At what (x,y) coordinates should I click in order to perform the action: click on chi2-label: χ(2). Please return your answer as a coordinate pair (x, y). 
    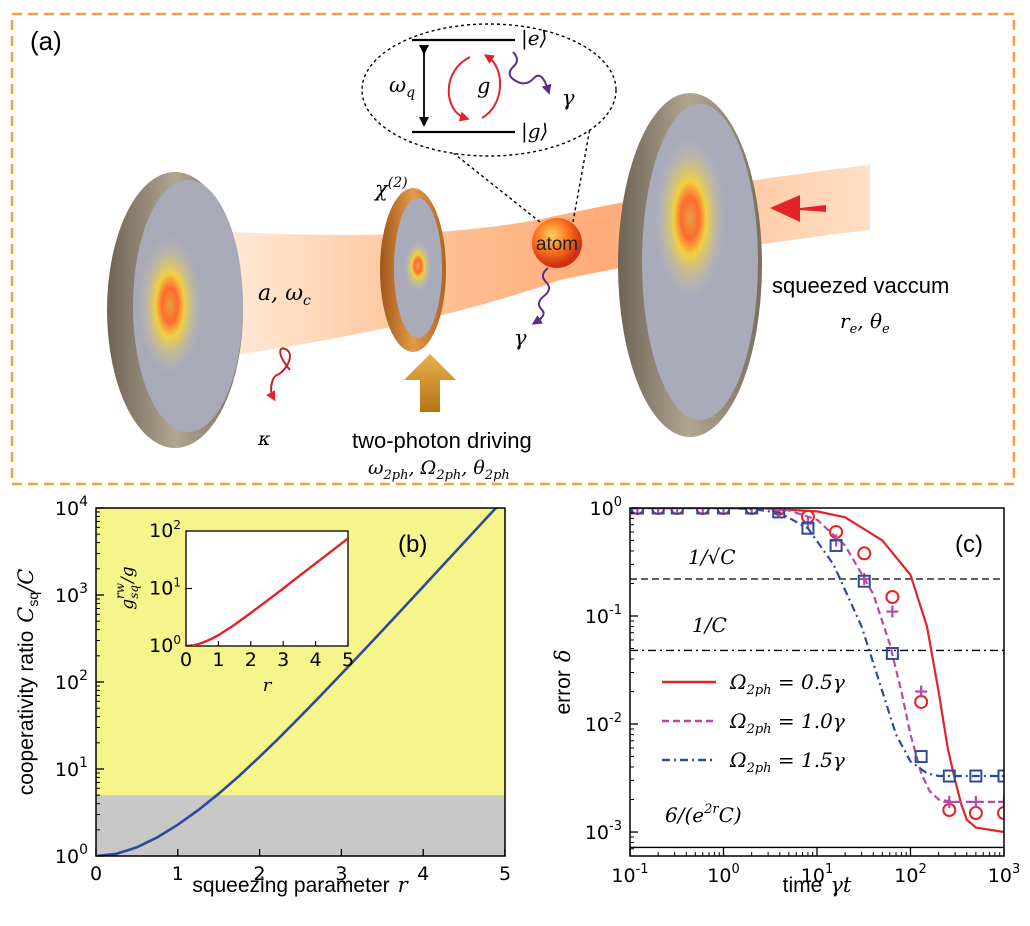
    Looking at the image, I should click on (390, 188).